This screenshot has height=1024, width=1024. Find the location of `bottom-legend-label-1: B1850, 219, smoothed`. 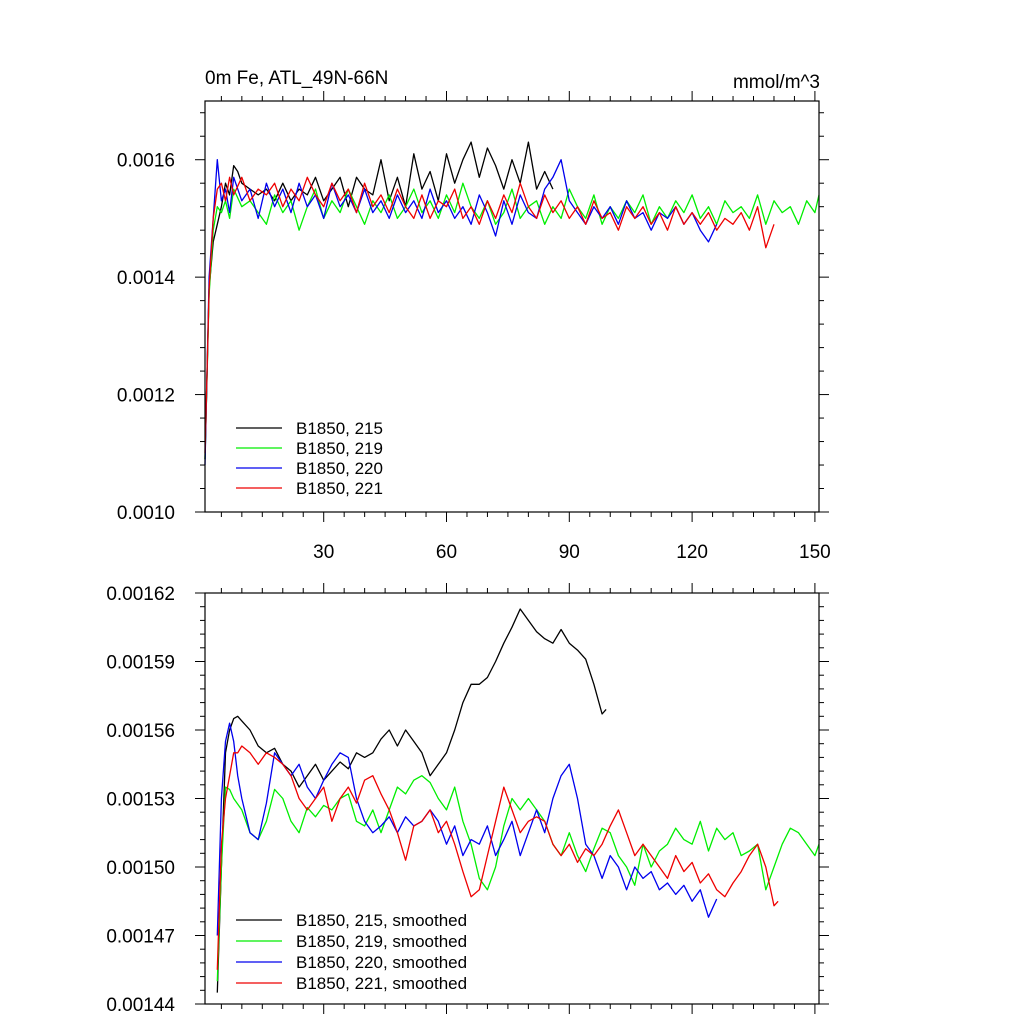

bottom-legend-label-1: B1850, 219, smoothed is located at coordinates (381, 941).